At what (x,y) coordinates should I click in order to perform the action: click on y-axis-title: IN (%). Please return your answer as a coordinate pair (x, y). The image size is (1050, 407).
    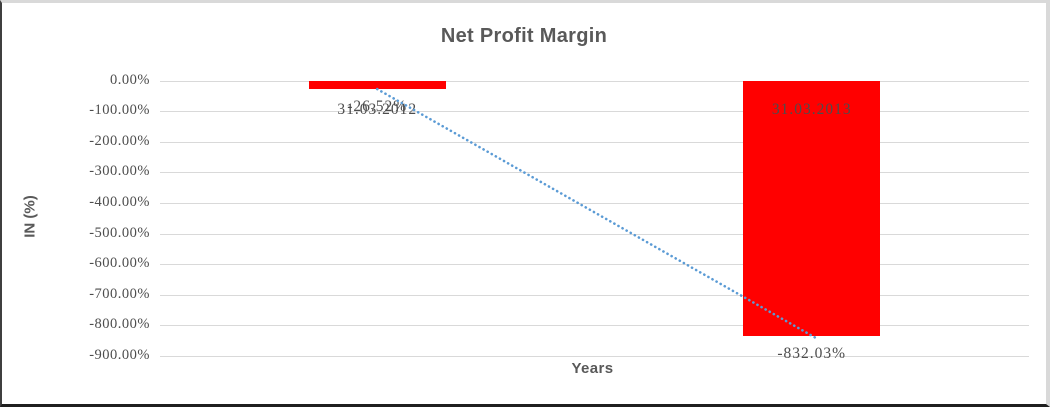
    Looking at the image, I should click on (30, 216).